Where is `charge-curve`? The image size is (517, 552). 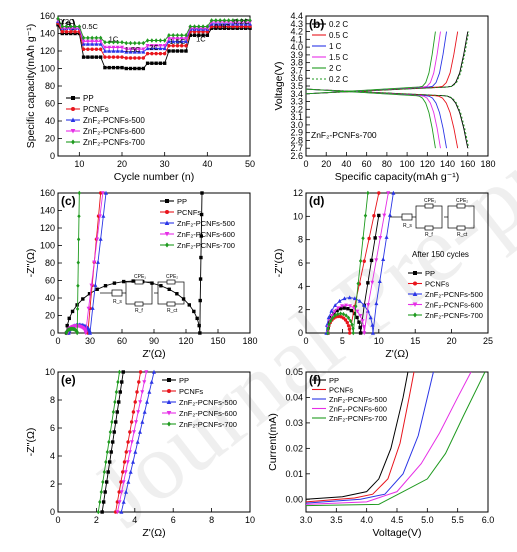 charge-curve is located at coordinates (370, 63).